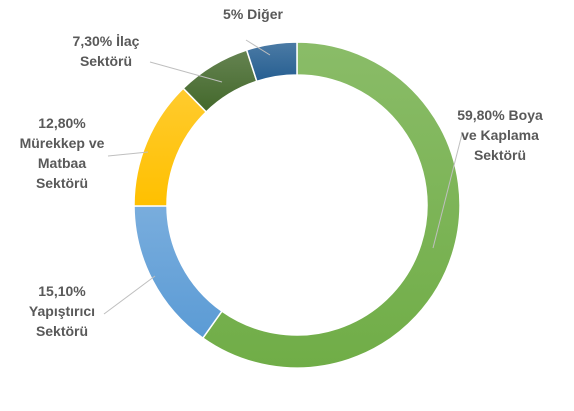  What do you see at coordinates (500, 155) in the screenshot?
I see `data-label-0-line-2: Sektörü` at bounding box center [500, 155].